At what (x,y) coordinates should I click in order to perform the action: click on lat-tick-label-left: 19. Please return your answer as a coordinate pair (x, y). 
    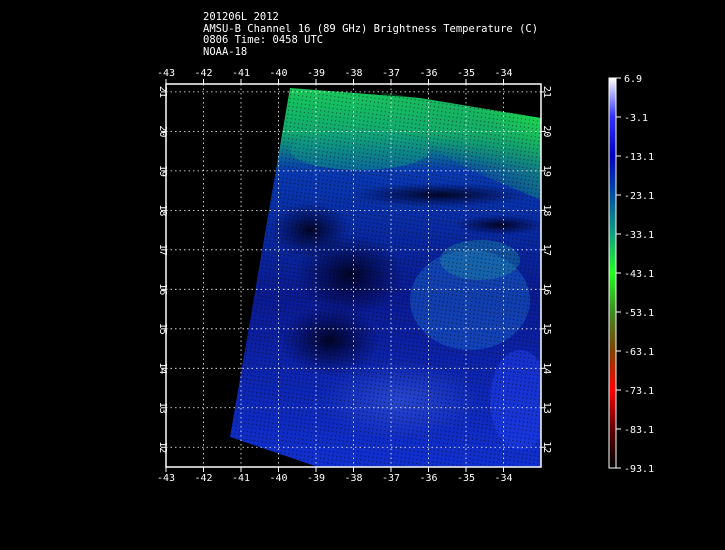
    Looking at the image, I should click on (162, 171).